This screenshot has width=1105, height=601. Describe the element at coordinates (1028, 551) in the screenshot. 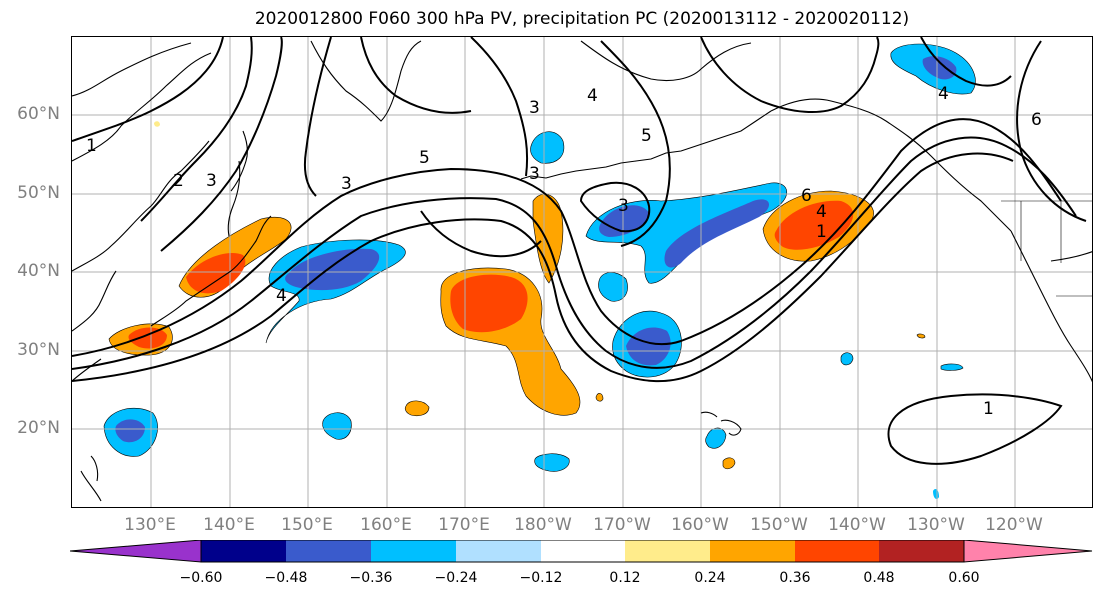

I see `colorbar-extend-high` at that location.